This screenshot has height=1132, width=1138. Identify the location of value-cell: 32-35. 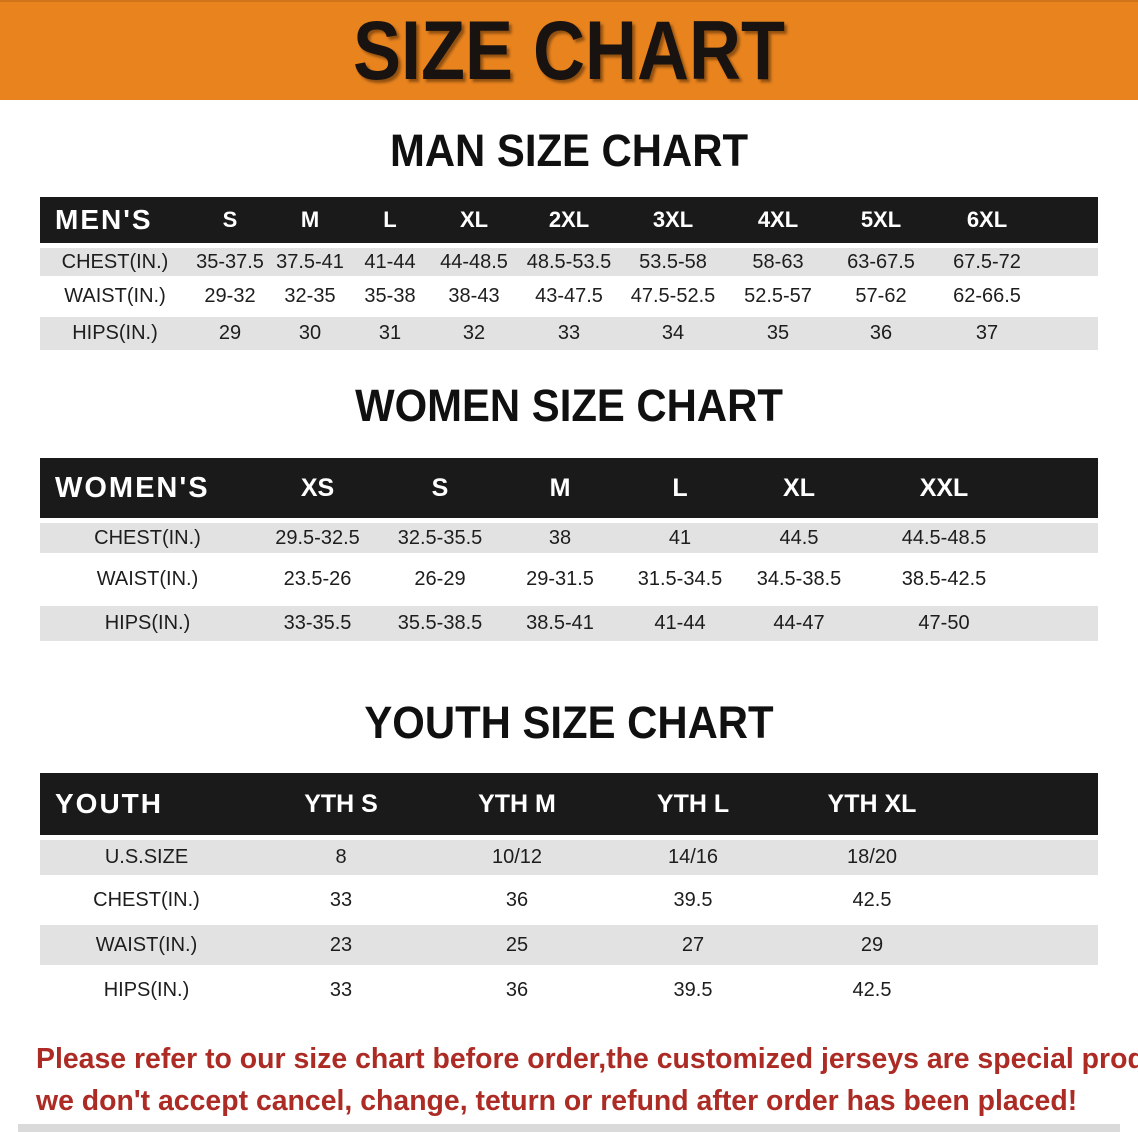
(310, 298).